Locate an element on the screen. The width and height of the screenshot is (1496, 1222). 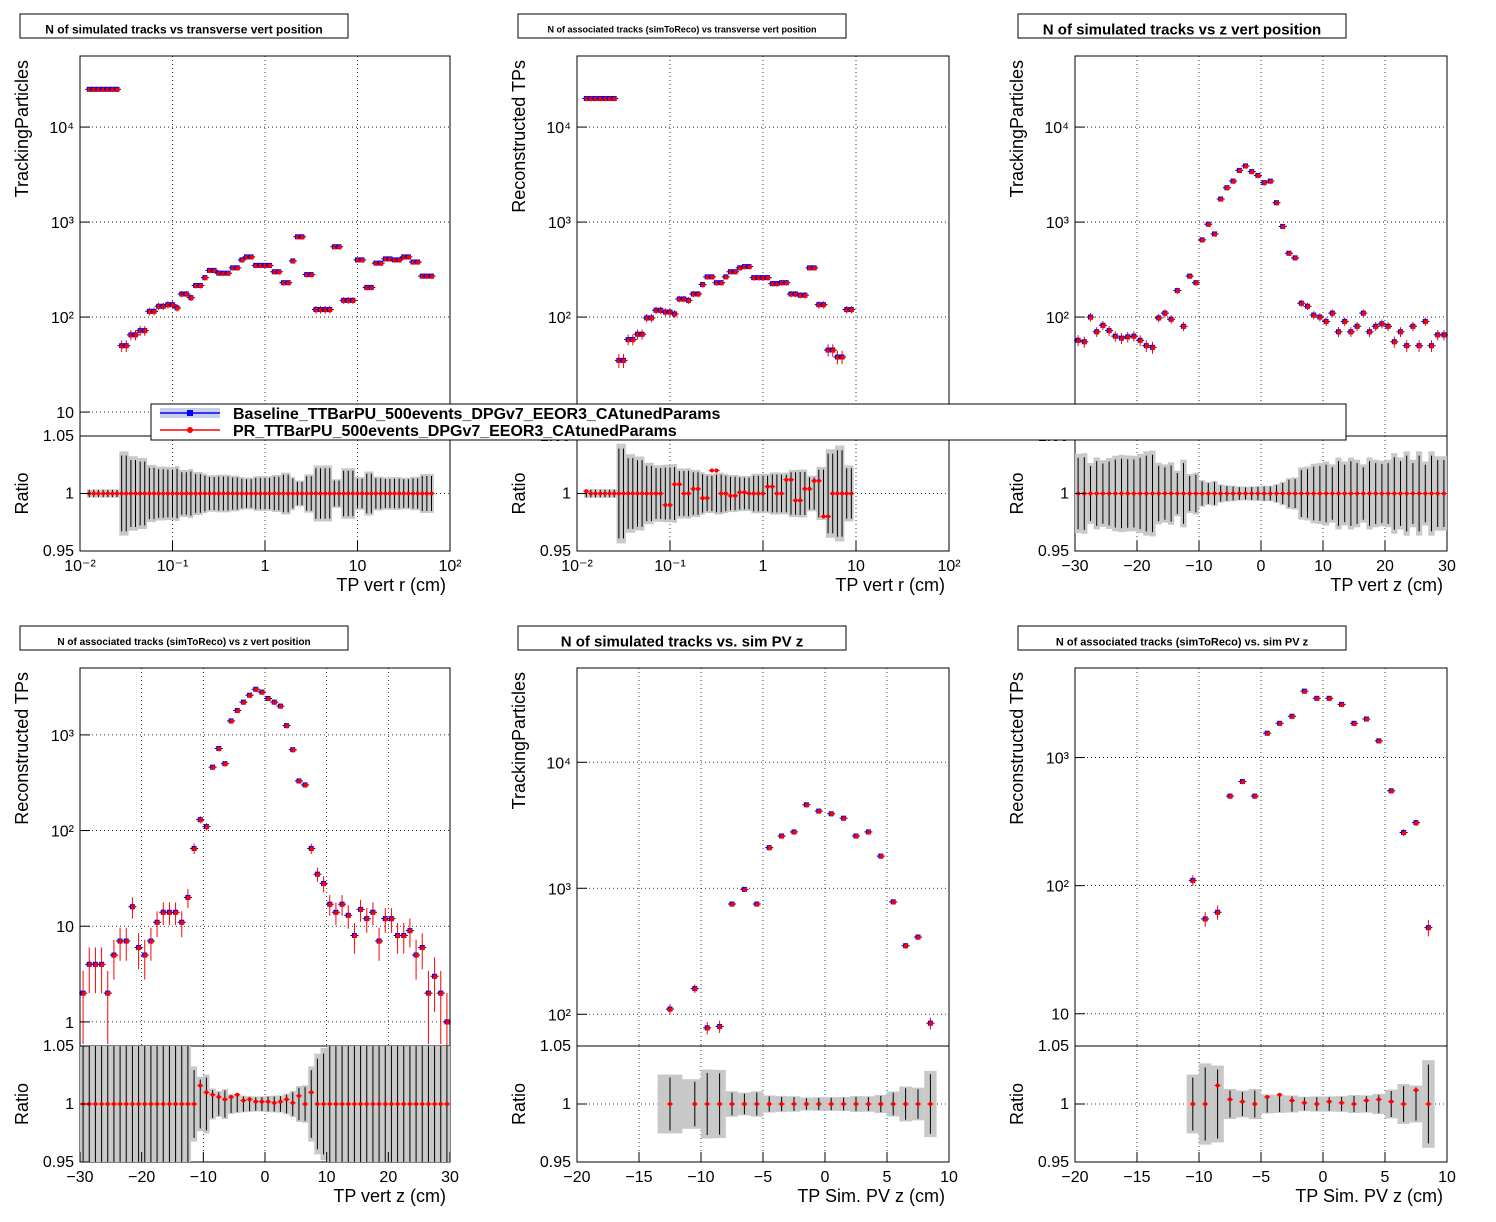
y-tick-label: 1 is located at coordinates (69, 1023).